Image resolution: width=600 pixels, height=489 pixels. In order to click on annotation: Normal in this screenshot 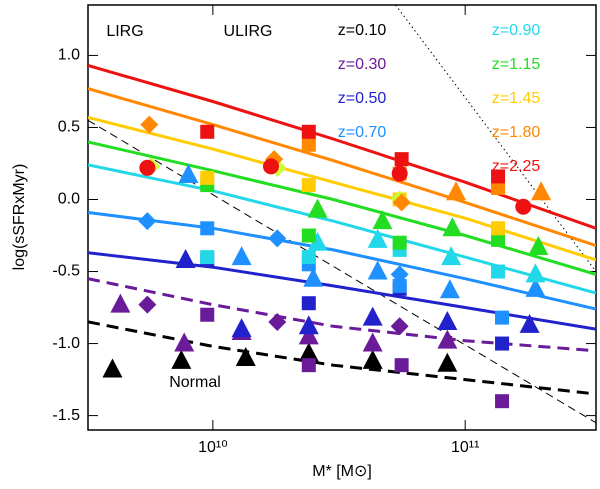, I will do `click(195, 382)`.